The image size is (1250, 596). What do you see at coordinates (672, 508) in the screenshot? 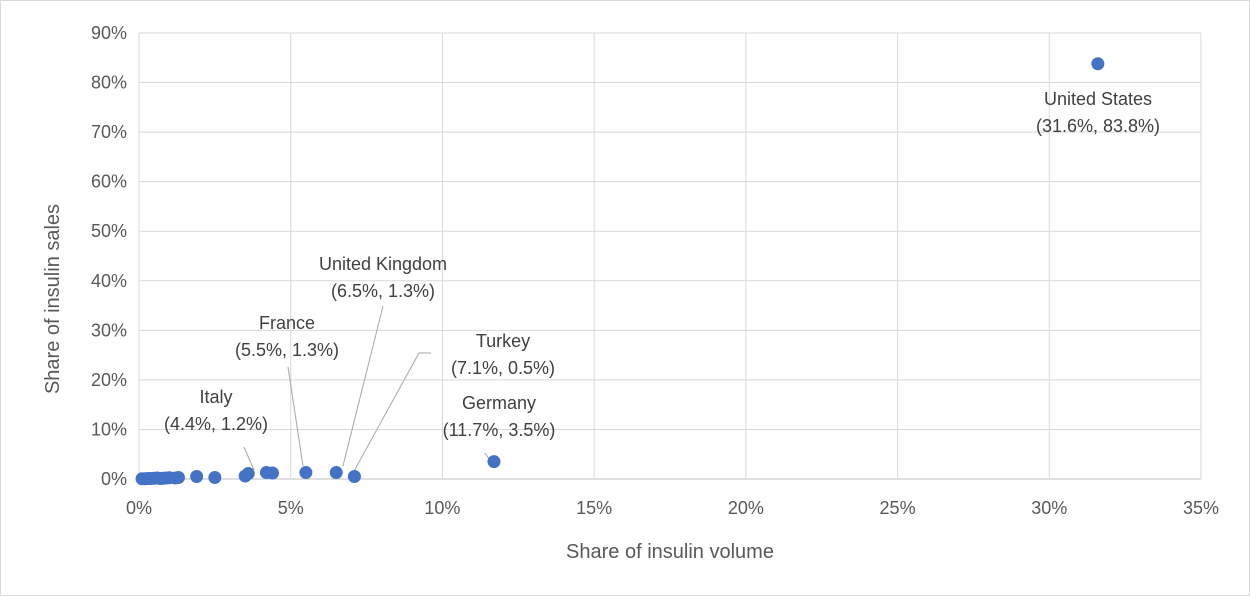
I see `x-axis-ticks: 0% 5% 10% 15% 20% 25% 30% 35%` at bounding box center [672, 508].